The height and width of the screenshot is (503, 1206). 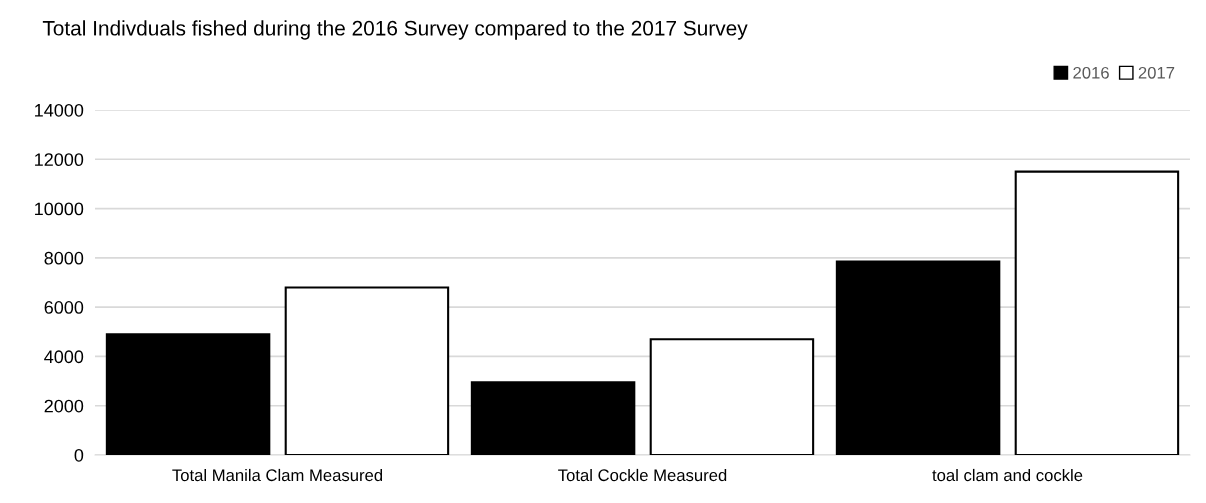 I want to click on y-tick-label: 10000, so click(x=59, y=209).